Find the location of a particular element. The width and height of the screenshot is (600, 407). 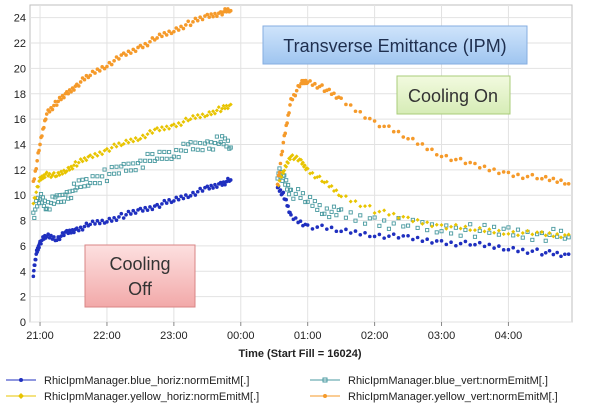

x-tick-label: 21:00 is located at coordinates (40, 336).